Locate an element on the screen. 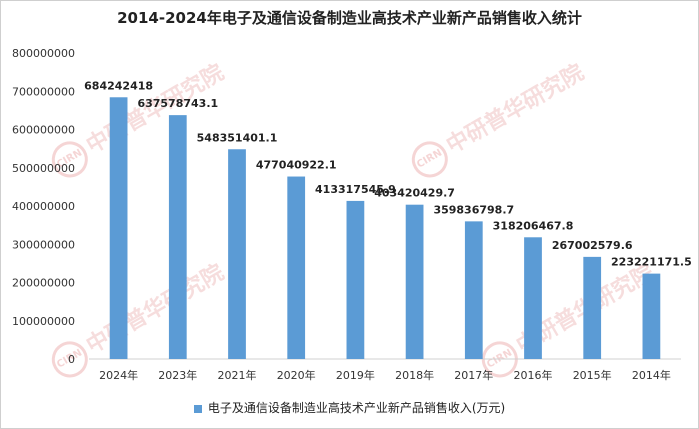 The width and height of the screenshot is (699, 429). data-label: 477040922.1 is located at coordinates (296, 165).